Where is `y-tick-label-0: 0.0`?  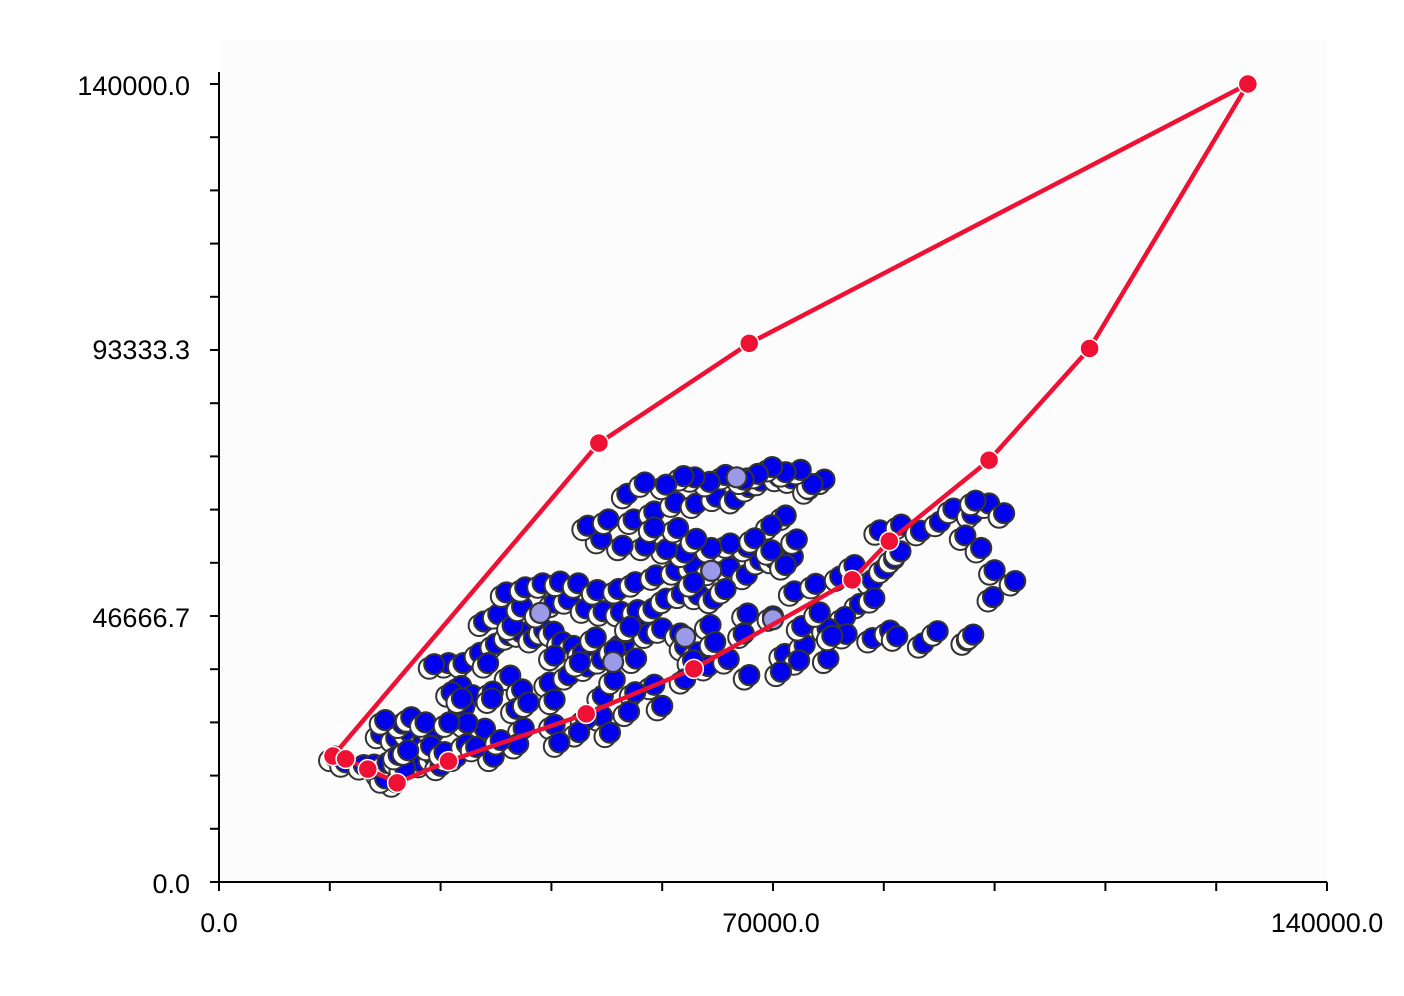
y-tick-label-0: 0.0 is located at coordinates (171, 884).